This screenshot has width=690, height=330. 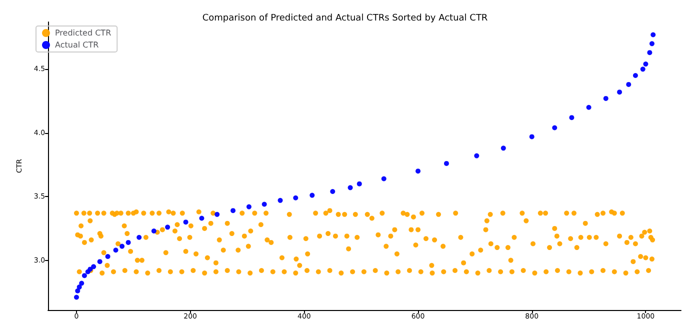 I want to click on chart-title: Comparison of Predicted and Actual CTRs Sorted by Actual CTR, so click(x=345, y=19).